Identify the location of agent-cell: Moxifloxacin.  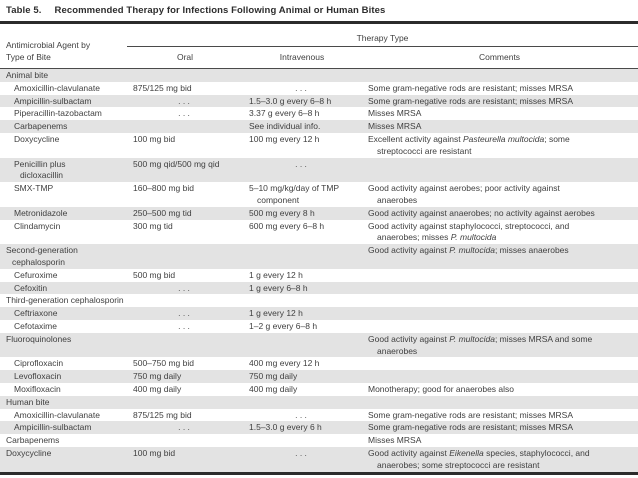
(37, 388).